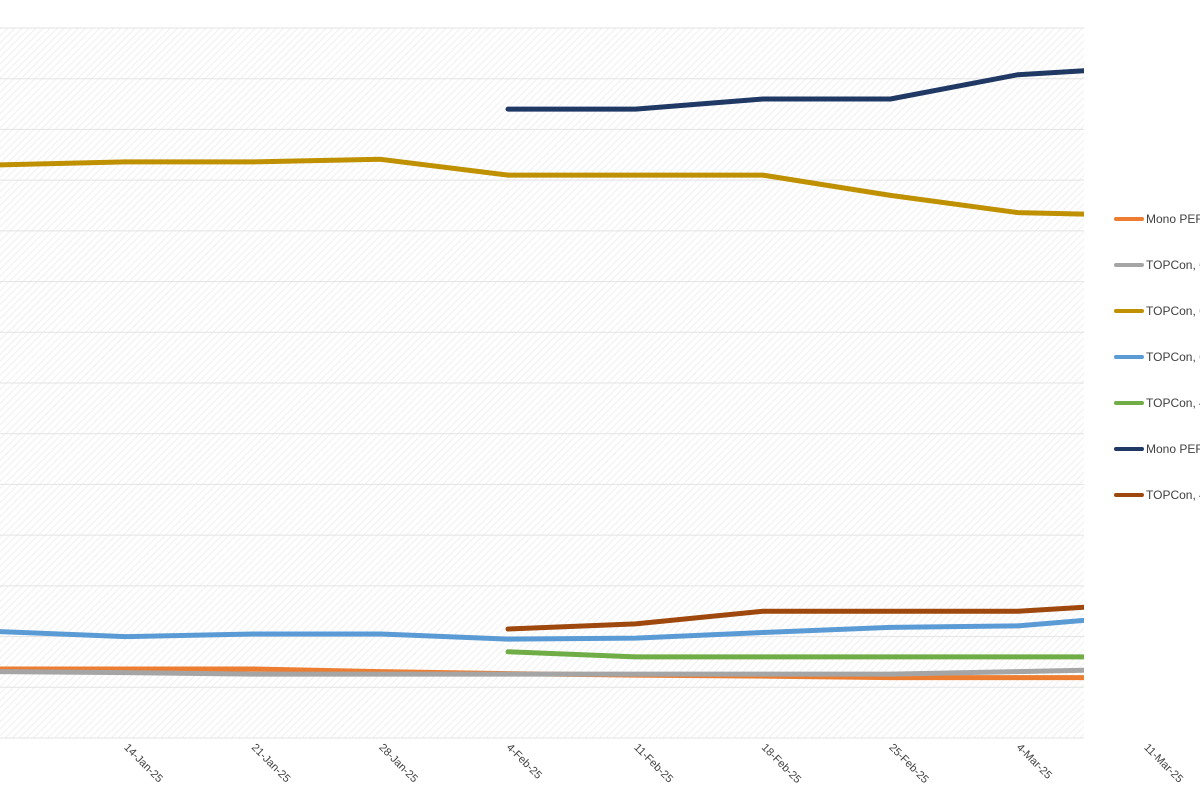 This screenshot has height=800, width=1200. Describe the element at coordinates (271, 764) in the screenshot. I see `x-tick-label: 21-Jan-25` at that location.